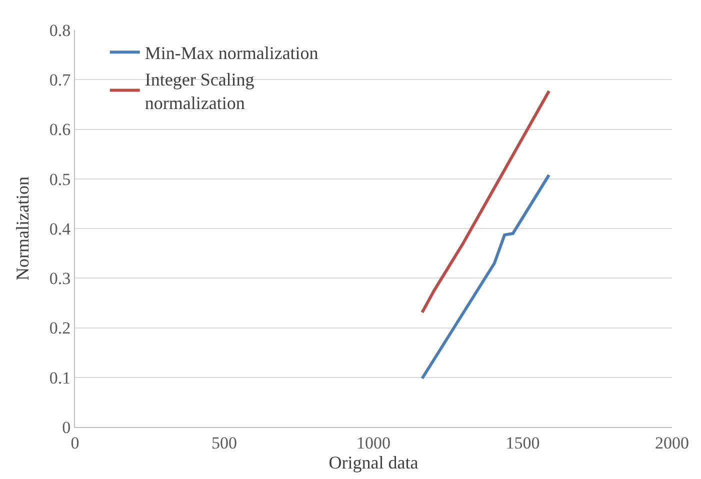 Image resolution: width=701 pixels, height=479 pixels. What do you see at coordinates (60, 80) in the screenshot?
I see `y-tick-label: 0.7` at bounding box center [60, 80].